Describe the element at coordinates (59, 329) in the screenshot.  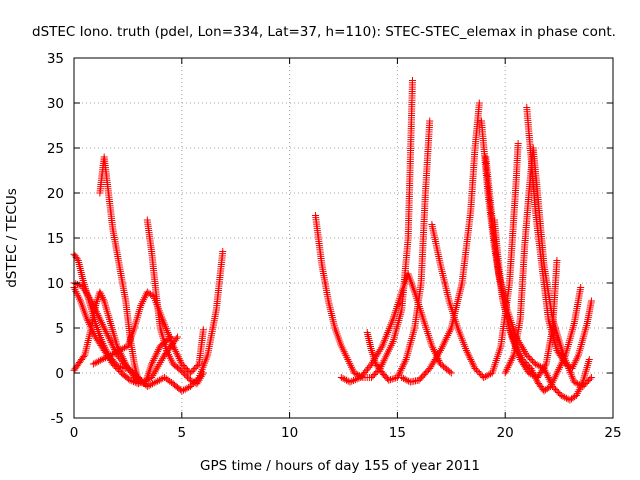
I see `y-tick-label: 5` at that location.